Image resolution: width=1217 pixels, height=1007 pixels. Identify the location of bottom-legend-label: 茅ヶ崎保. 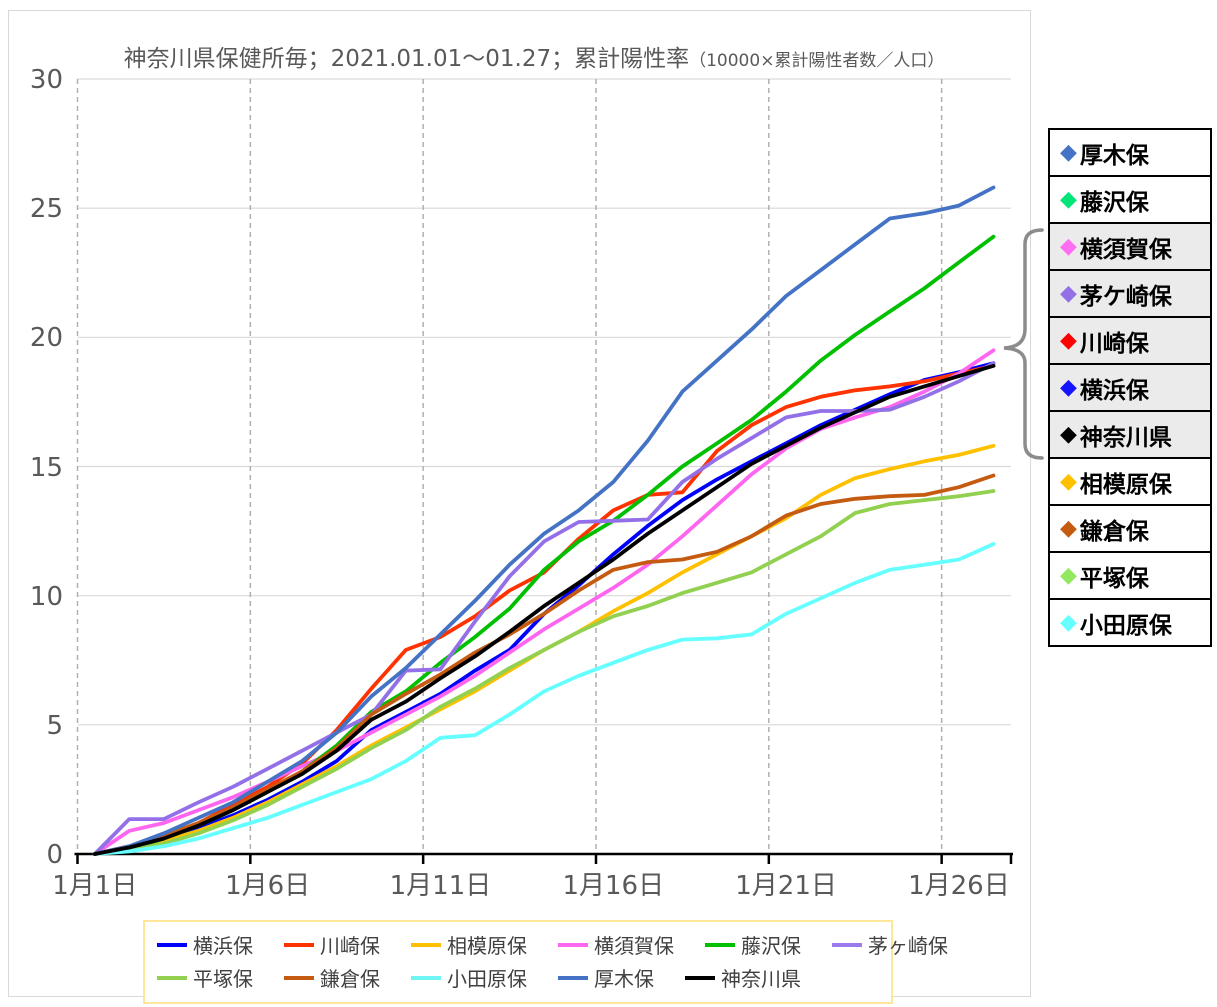
(908, 946).